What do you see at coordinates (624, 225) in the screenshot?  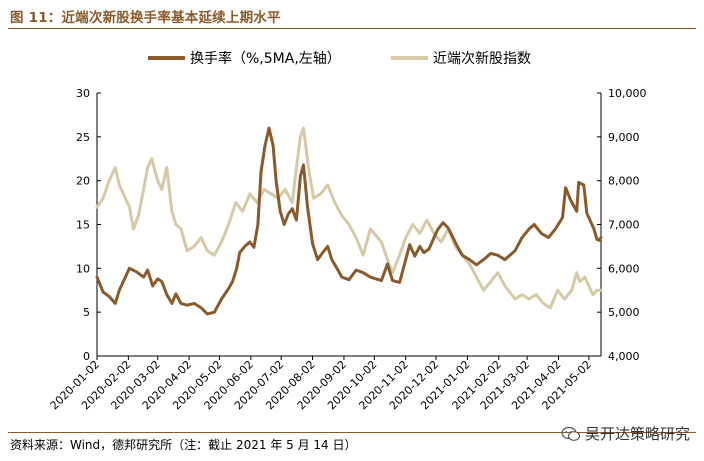 I see `right-tick-label: 7,000` at bounding box center [624, 225].